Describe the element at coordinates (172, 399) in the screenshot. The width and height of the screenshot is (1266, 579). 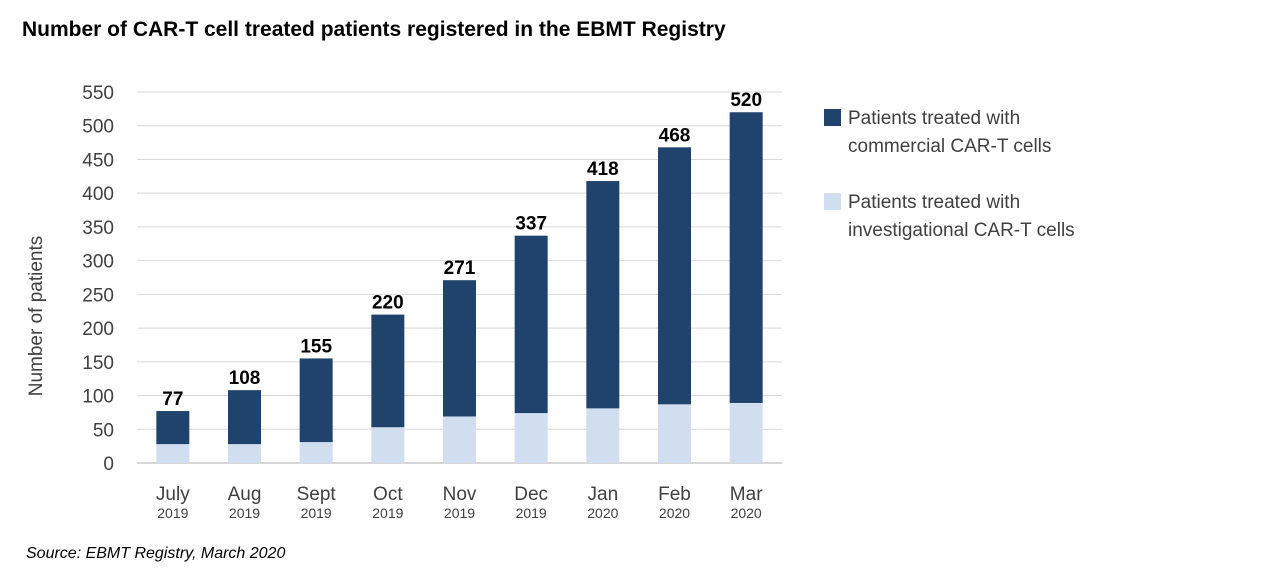
I see `total-label: 77` at that location.